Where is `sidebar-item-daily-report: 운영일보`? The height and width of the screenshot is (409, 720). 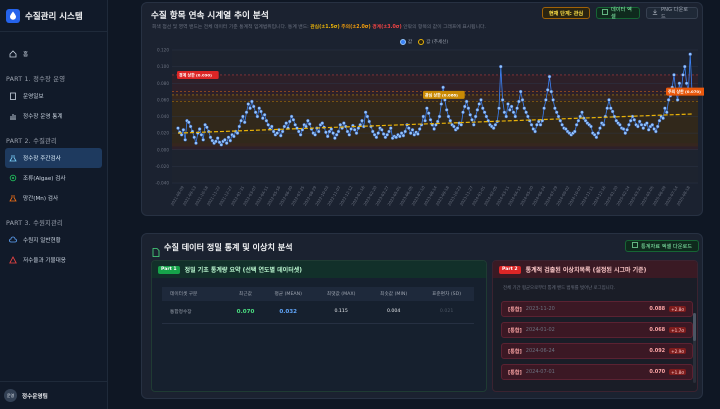
sidebar-item-daily-report: 운영일보 is located at coordinates (53, 96).